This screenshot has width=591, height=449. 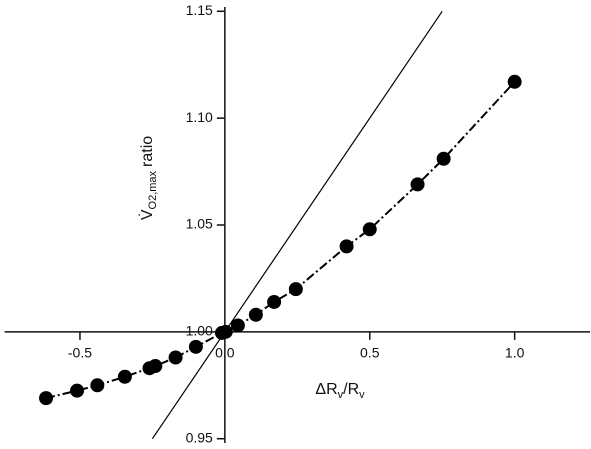 What do you see at coordinates (199, 224) in the screenshot?
I see `y-tick-label: 1.05` at bounding box center [199, 224].